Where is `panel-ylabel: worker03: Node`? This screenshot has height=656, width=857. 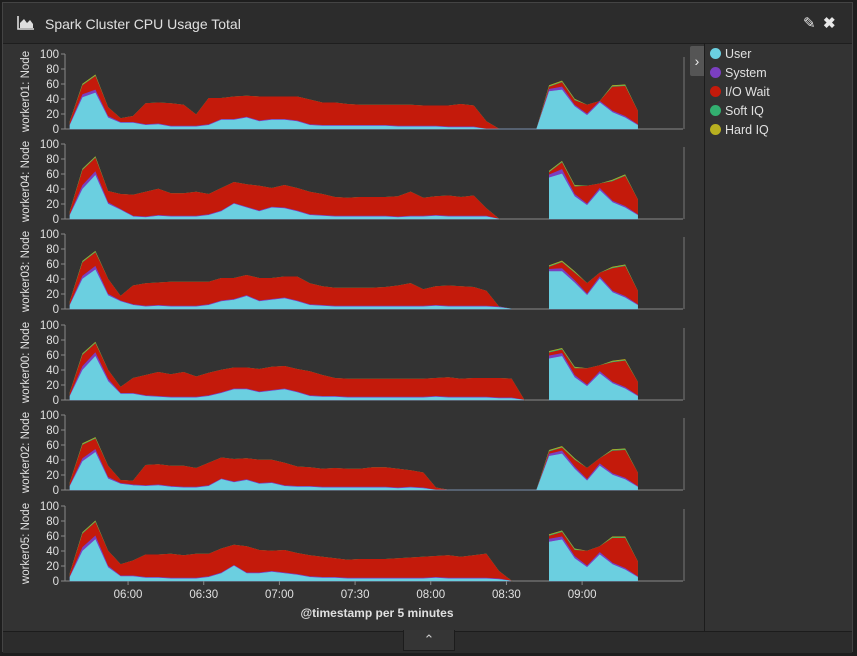
panel-ylabel: worker03: Node is located at coordinates (26, 272).